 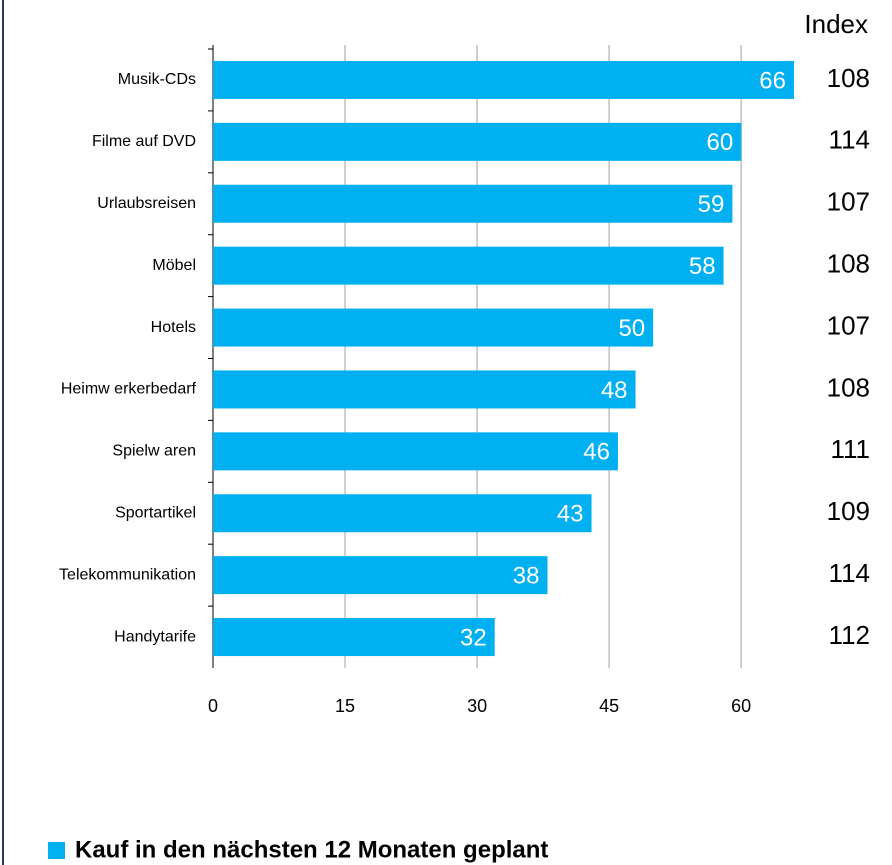 What do you see at coordinates (157, 79) in the screenshot?
I see `y-tick-label: Musik-CDs` at bounding box center [157, 79].